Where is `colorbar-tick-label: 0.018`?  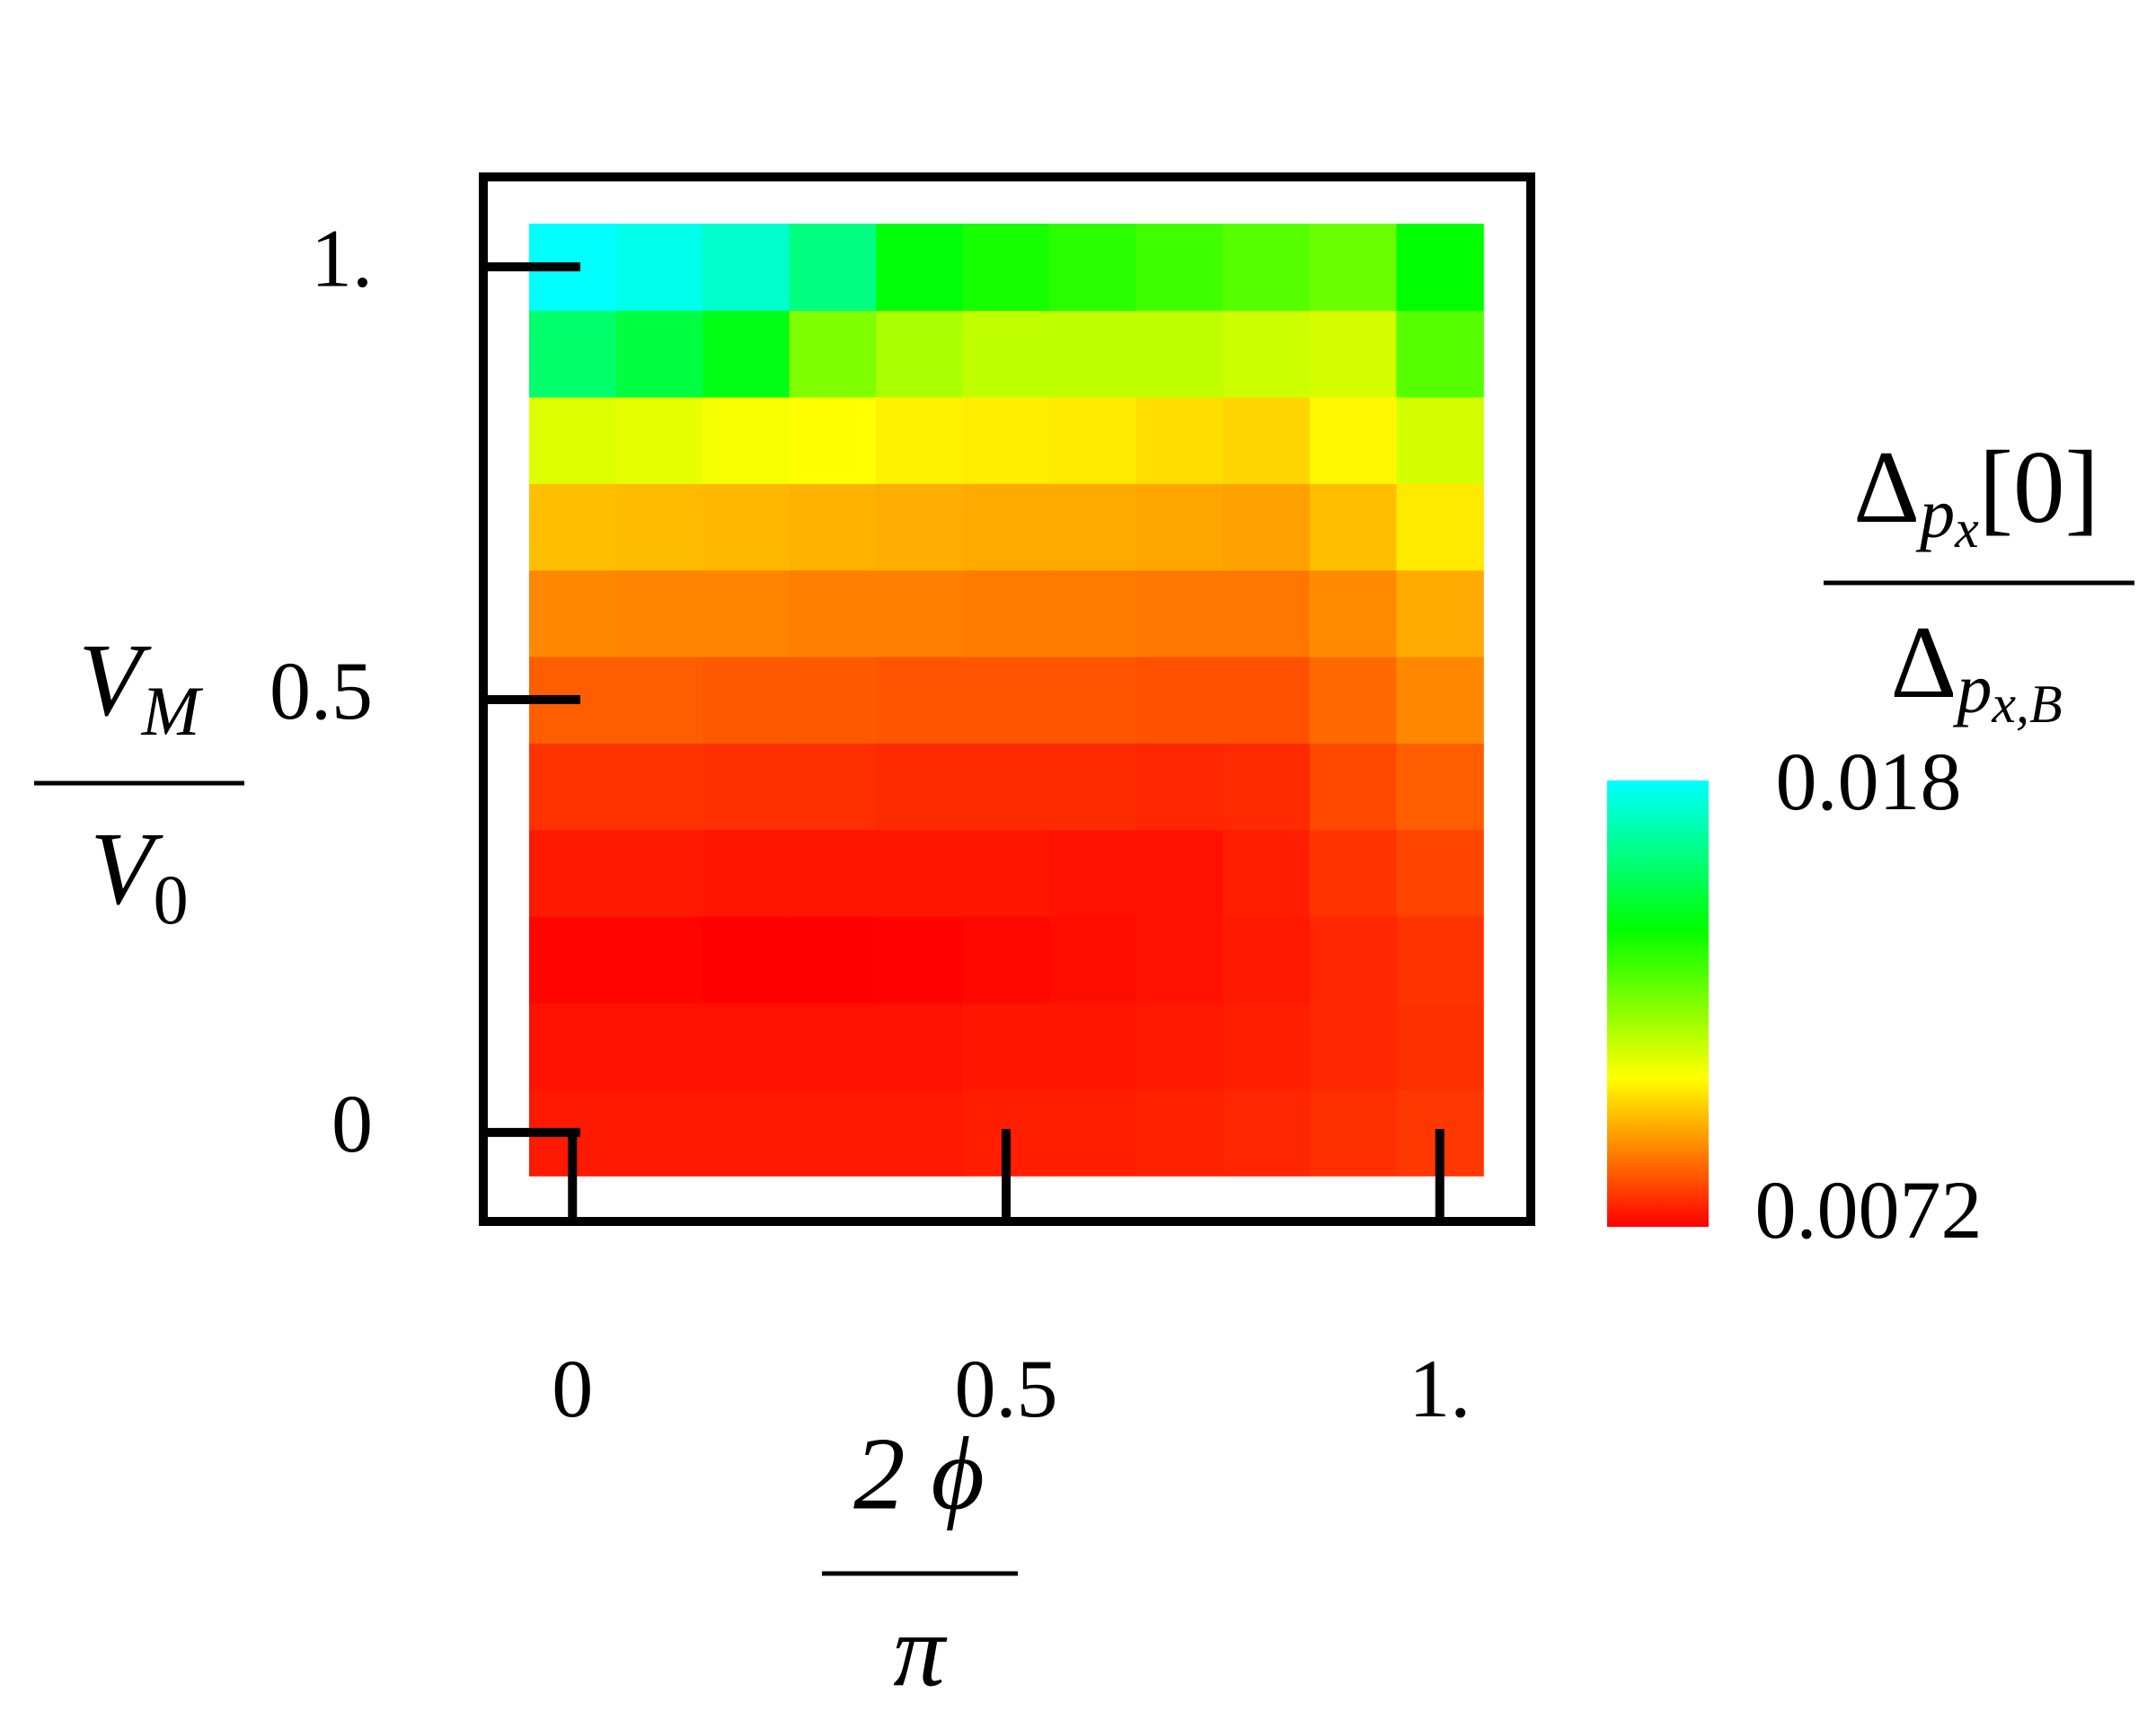
colorbar-tick-label: 0.018 is located at coordinates (1869, 781).